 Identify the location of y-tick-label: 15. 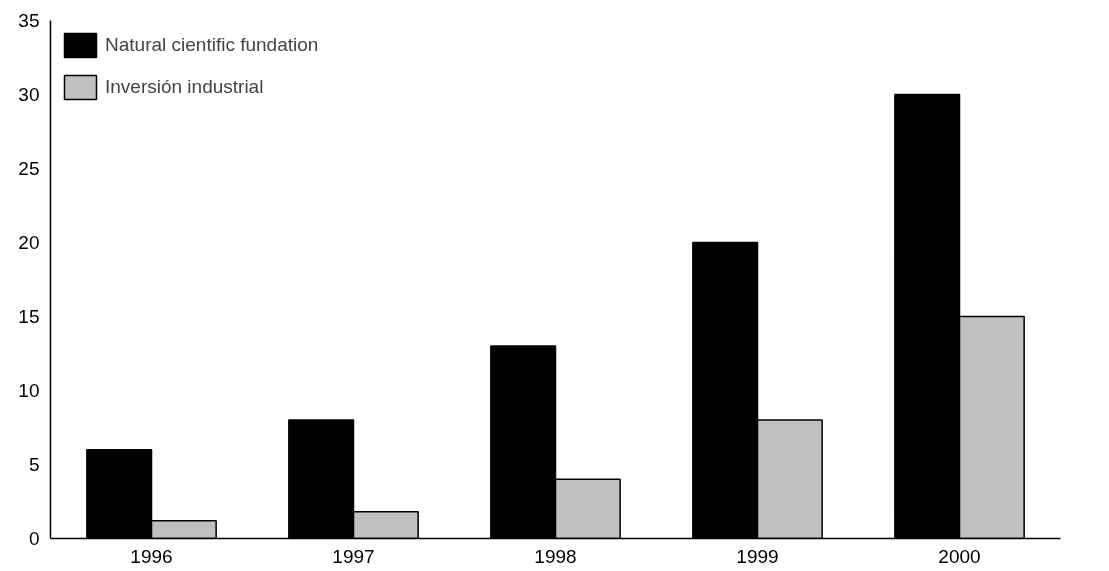
(29, 316).